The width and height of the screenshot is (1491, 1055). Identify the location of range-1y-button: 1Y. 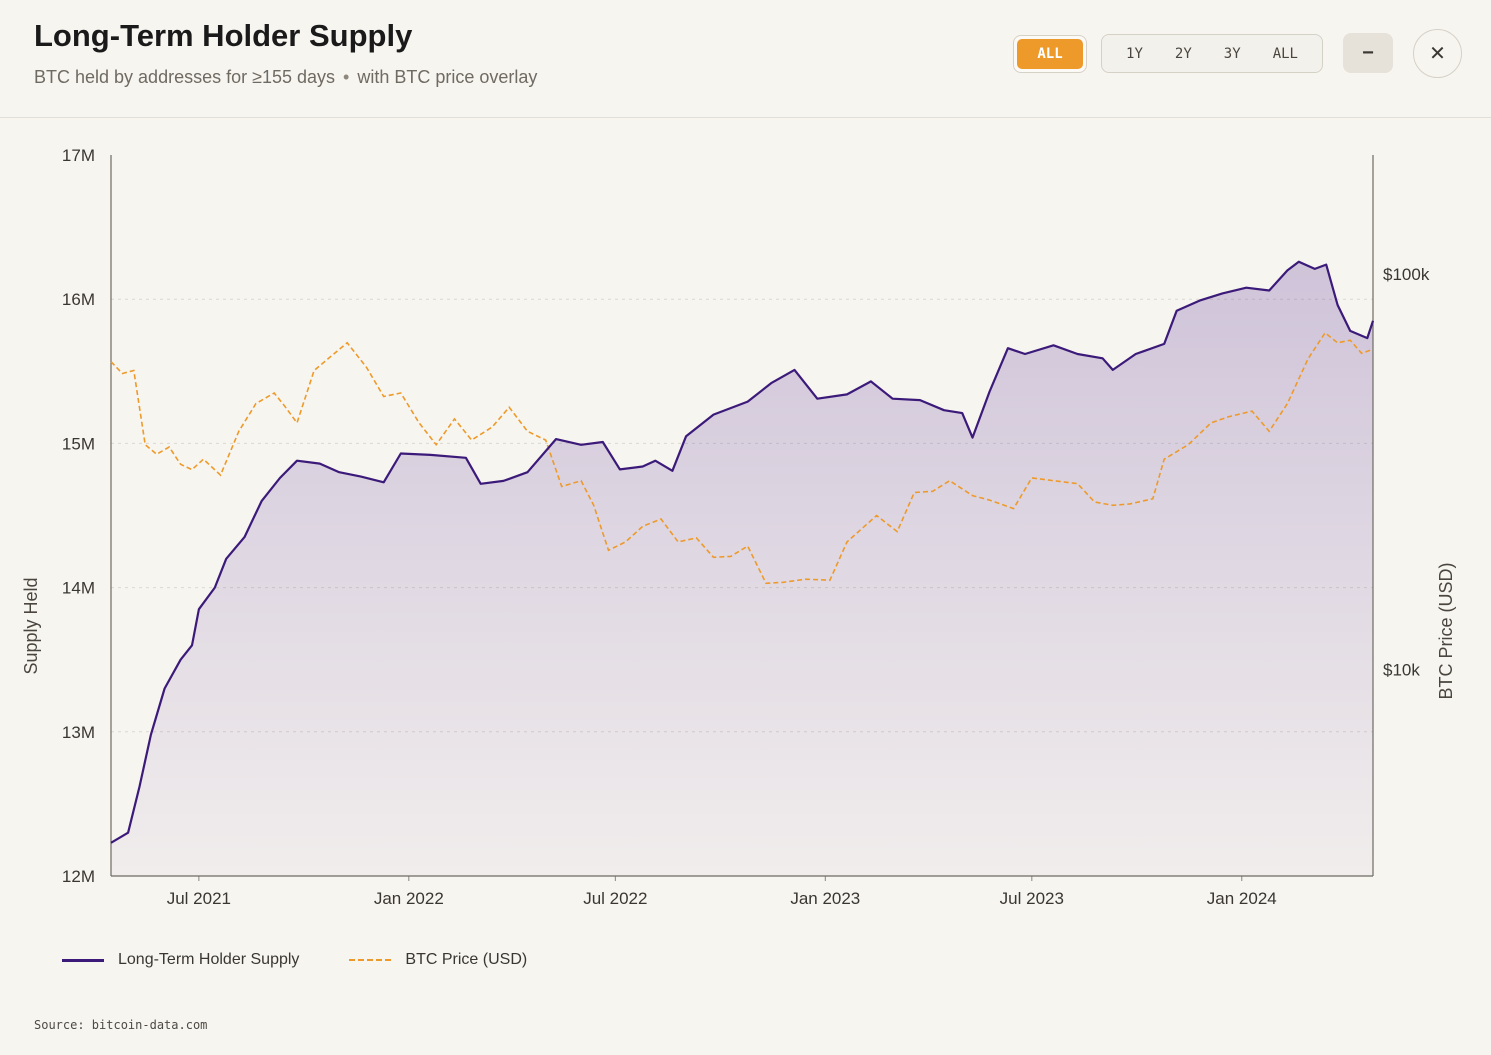
(1134, 53).